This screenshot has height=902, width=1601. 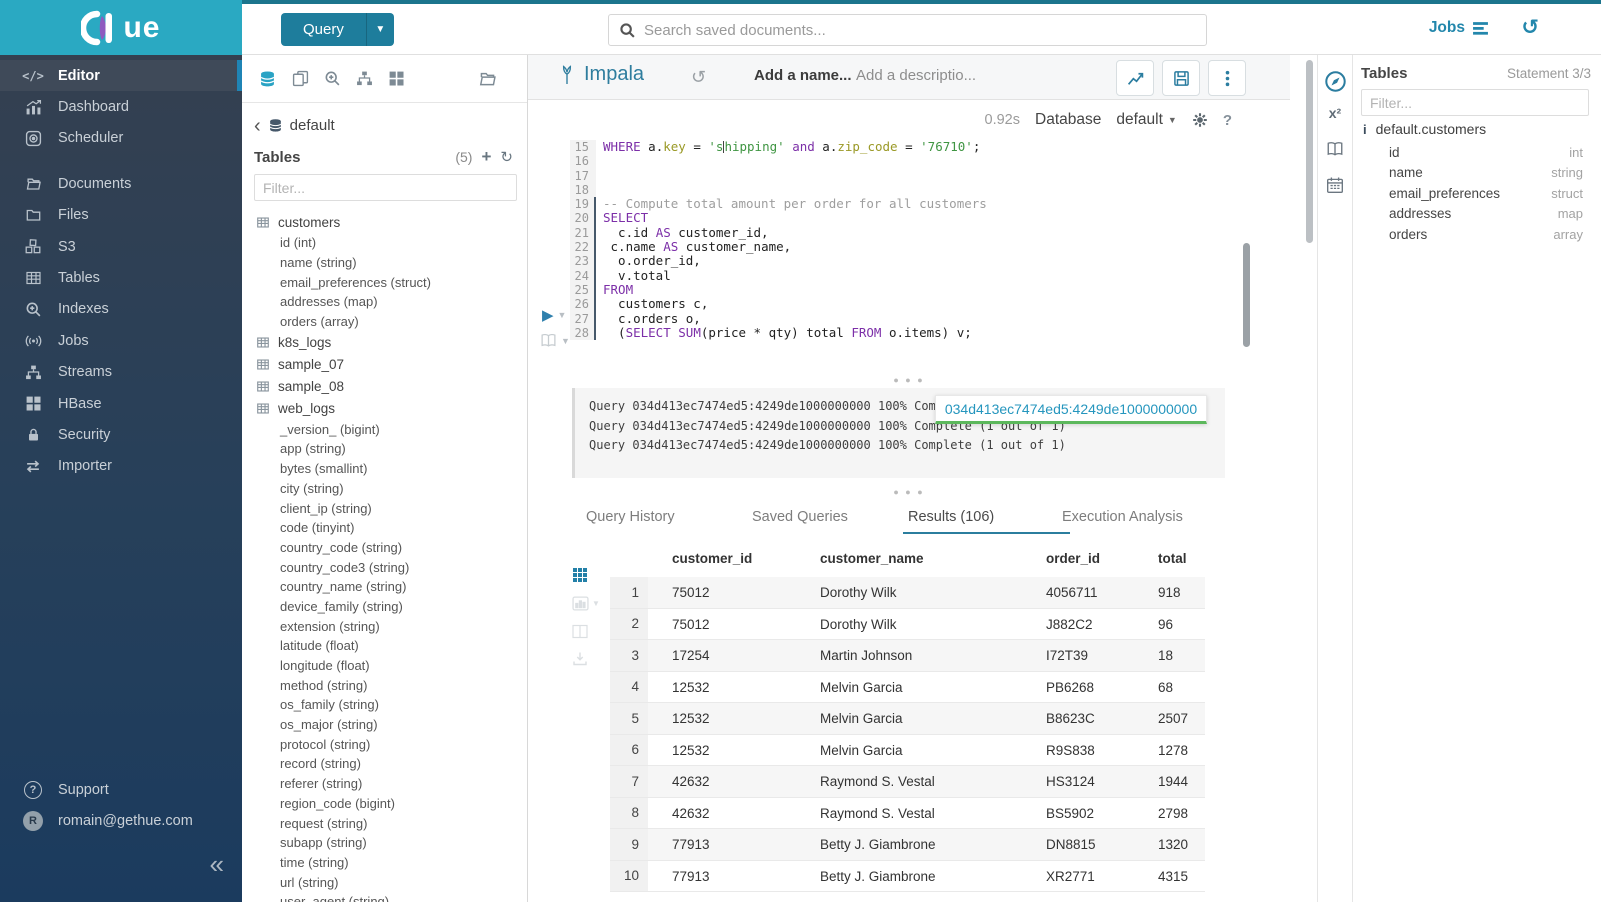 I want to click on resize-handle-bottom: ● ● ●, so click(x=909, y=492).